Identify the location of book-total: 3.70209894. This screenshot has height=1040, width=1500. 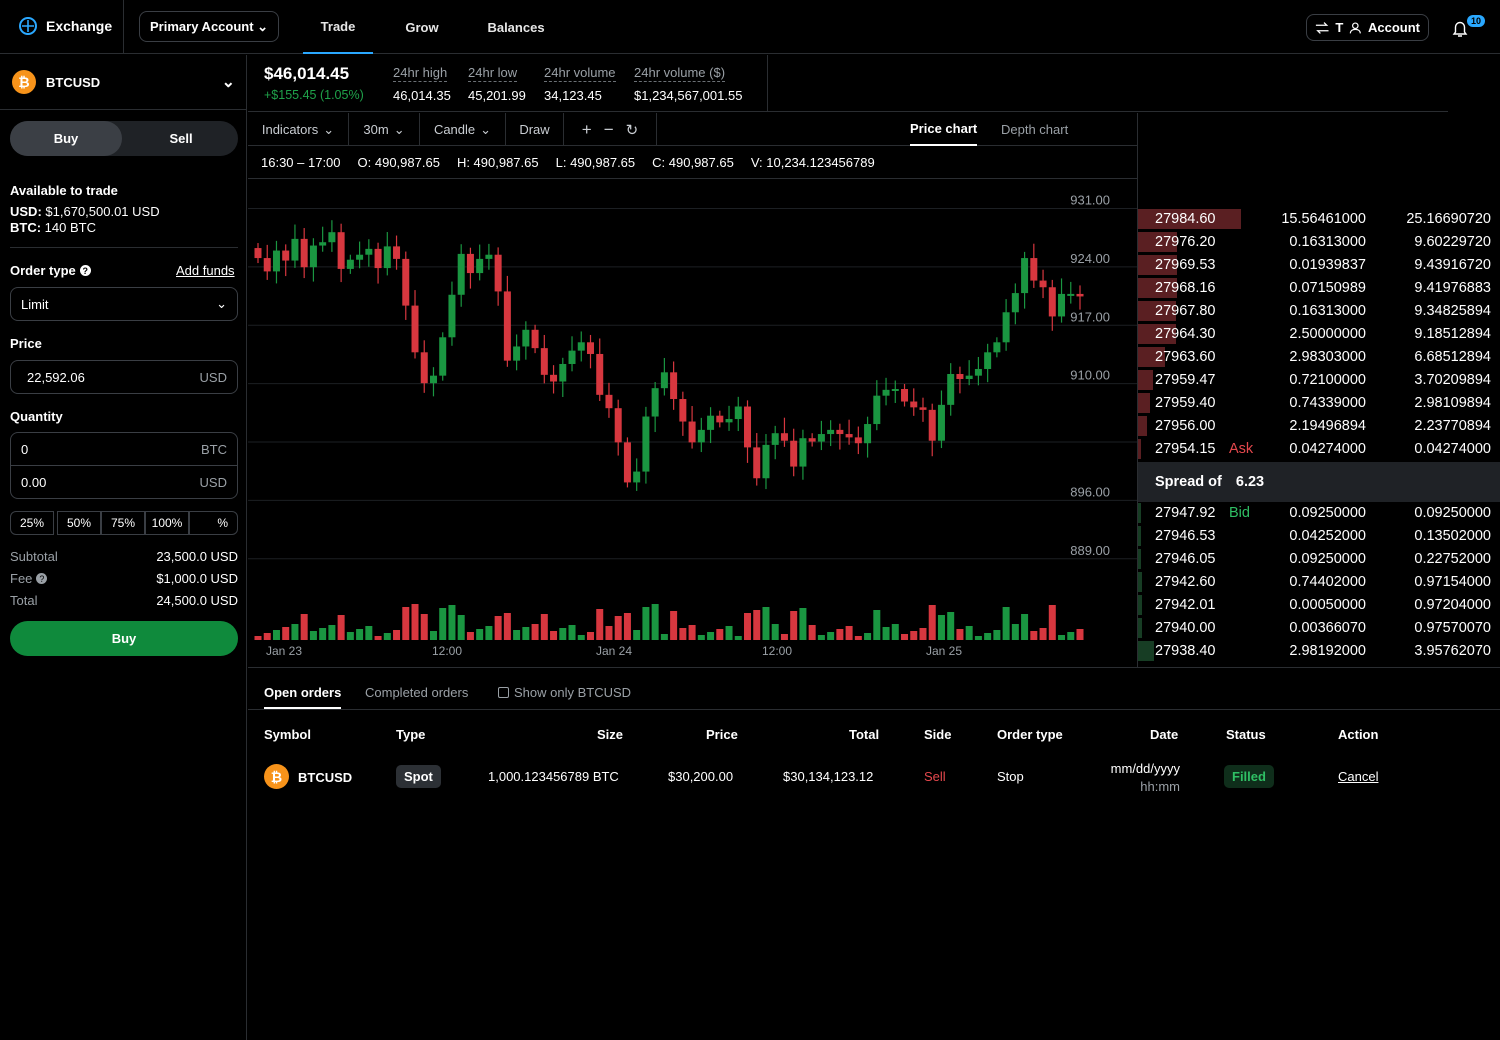
(1452, 380).